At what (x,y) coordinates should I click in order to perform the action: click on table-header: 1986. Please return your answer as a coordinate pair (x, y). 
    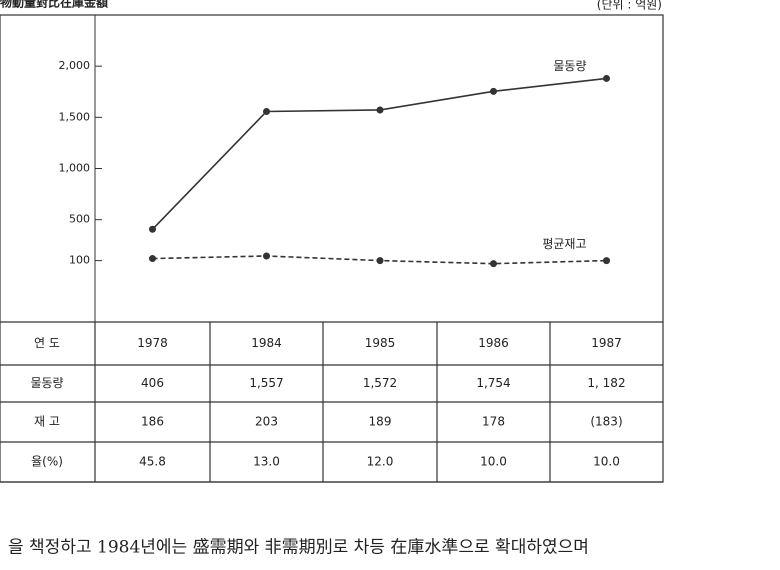
    Looking at the image, I should click on (493, 343).